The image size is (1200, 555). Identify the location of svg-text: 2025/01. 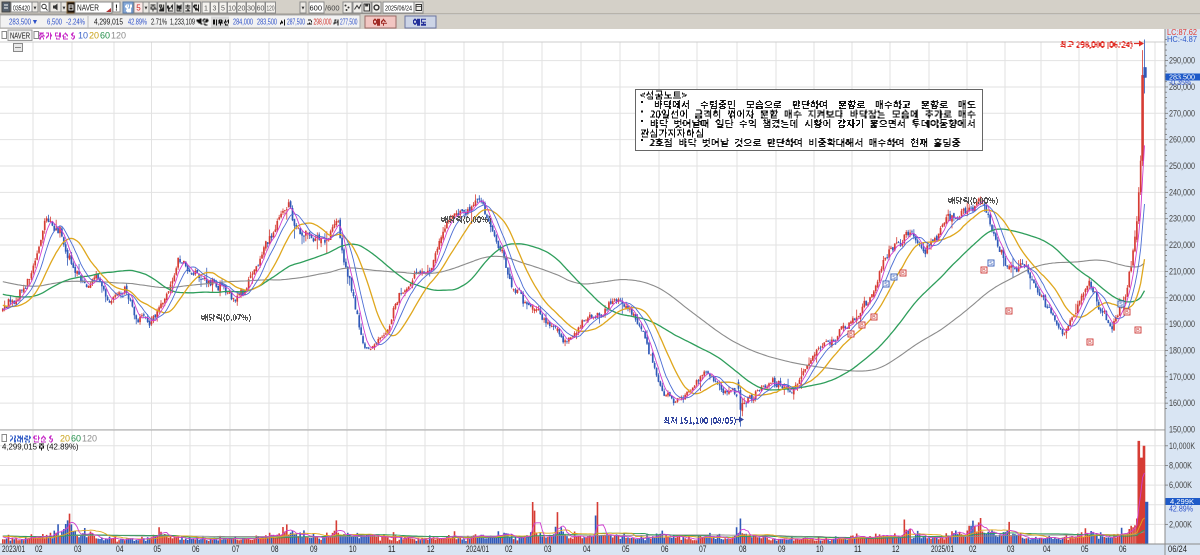
(942, 549).